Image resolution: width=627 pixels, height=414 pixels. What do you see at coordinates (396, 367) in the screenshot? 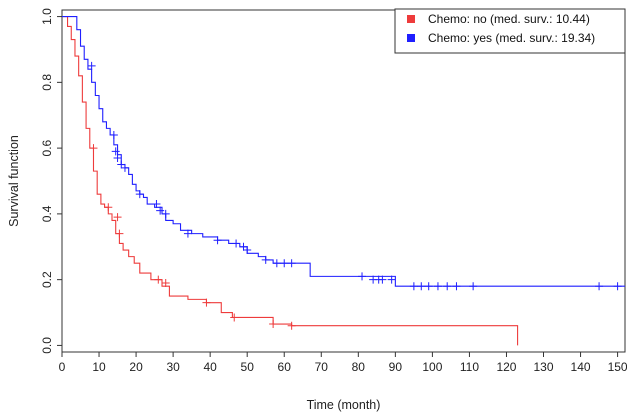
I see `x-tick-label: 90` at bounding box center [396, 367].